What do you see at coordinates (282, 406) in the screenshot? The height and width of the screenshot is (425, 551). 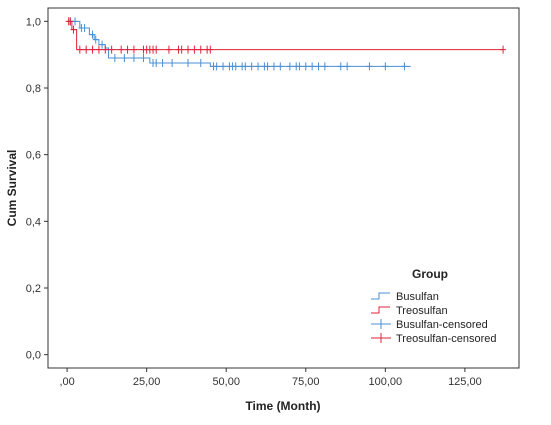 I see `x-axis-label: Time (Month)` at bounding box center [282, 406].